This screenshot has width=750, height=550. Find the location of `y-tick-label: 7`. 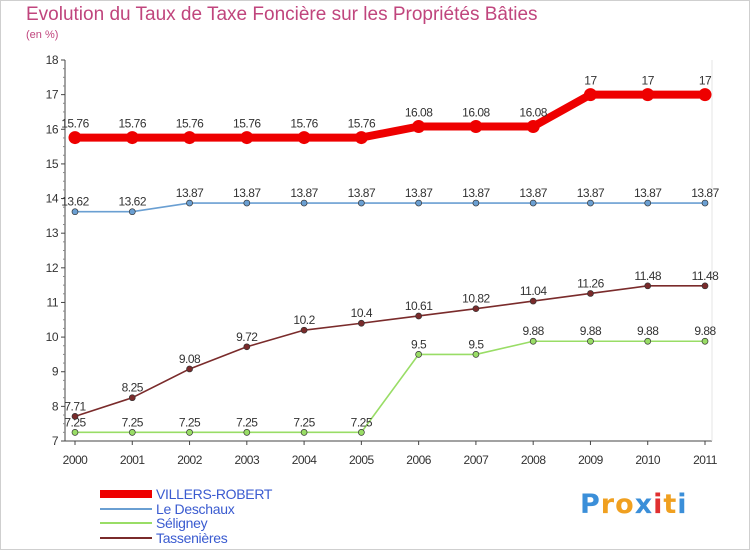

y-tick-label: 7 is located at coordinates (55, 441).